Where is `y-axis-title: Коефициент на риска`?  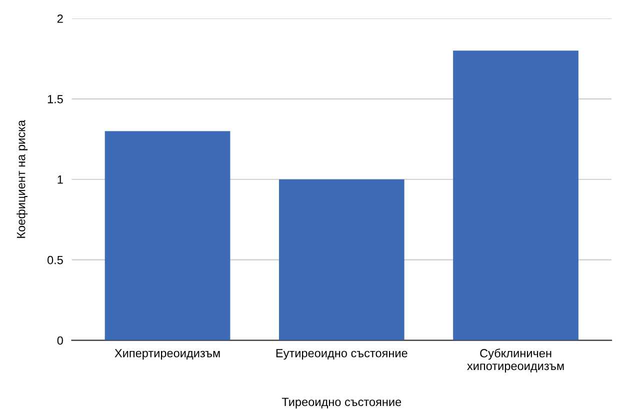 y-axis-title: Коефициент на риска is located at coordinates (22, 179).